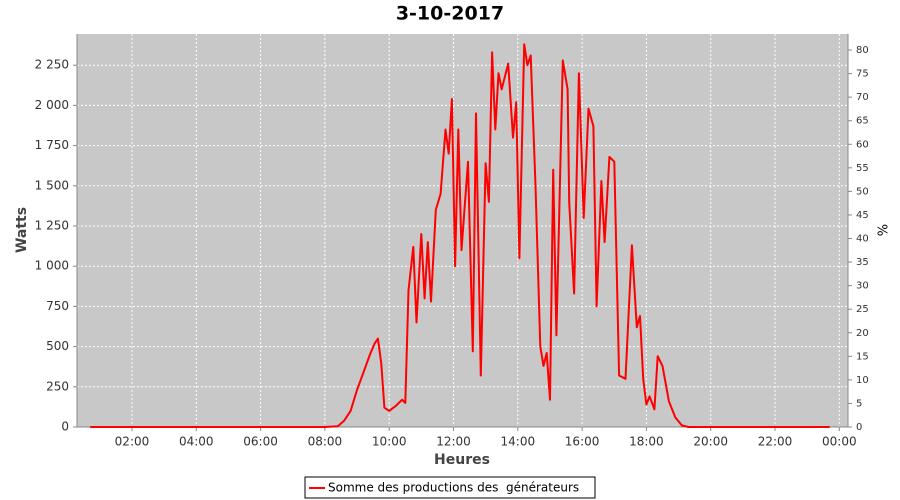  Describe the element at coordinates (862, 262) in the screenshot. I see `y2-tick-label: 35` at that location.